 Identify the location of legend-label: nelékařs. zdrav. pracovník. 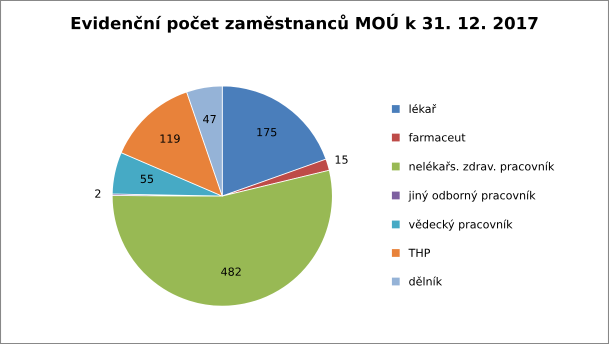
(482, 167).